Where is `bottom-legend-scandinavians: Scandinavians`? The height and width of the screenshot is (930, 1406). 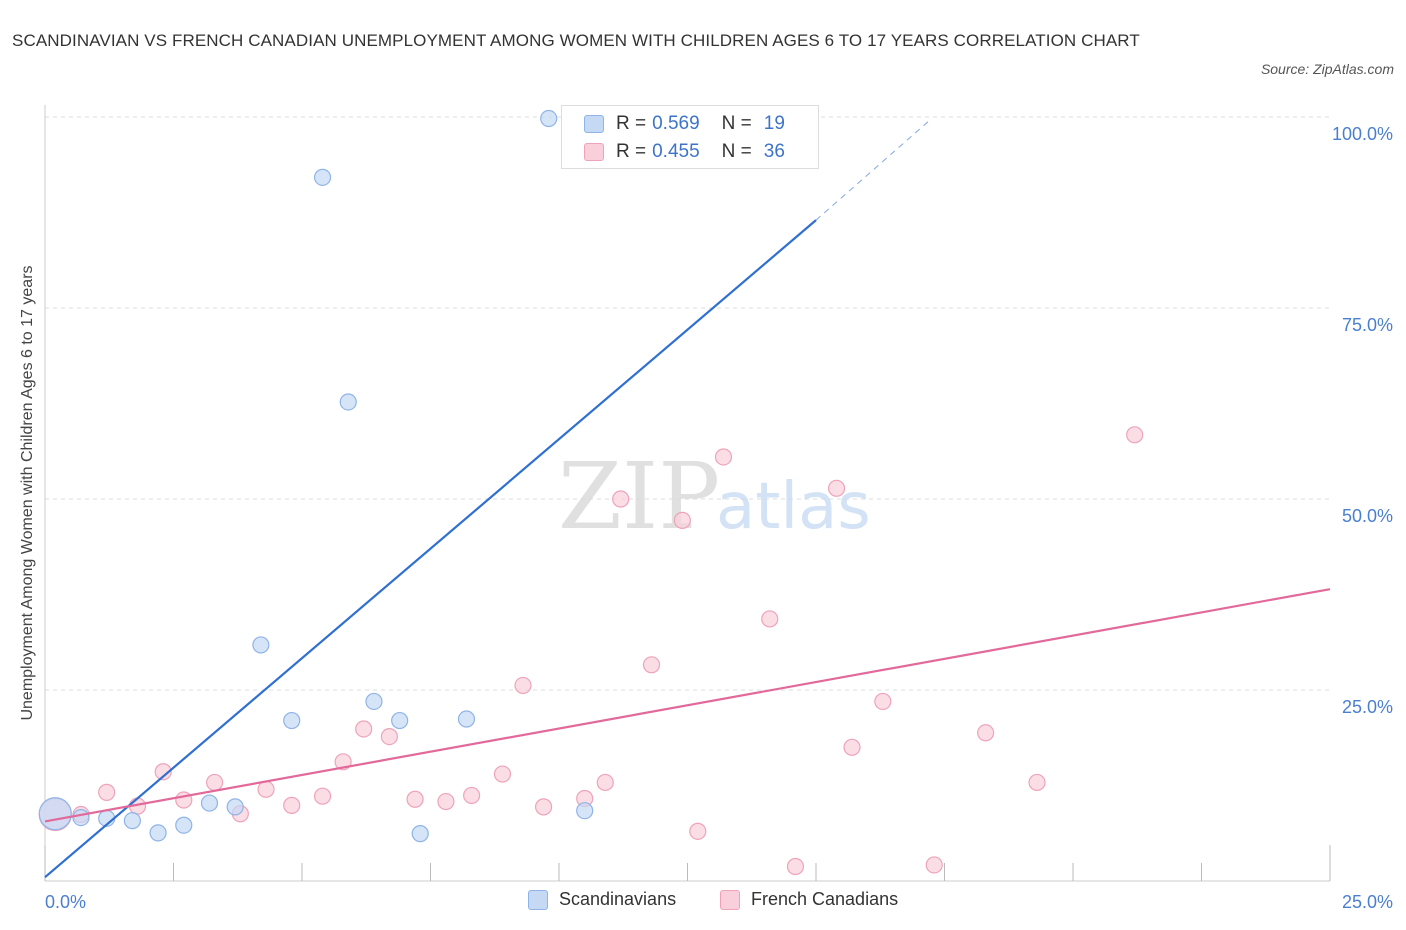 bottom-legend-scandinavians: Scandinavians is located at coordinates (602, 899).